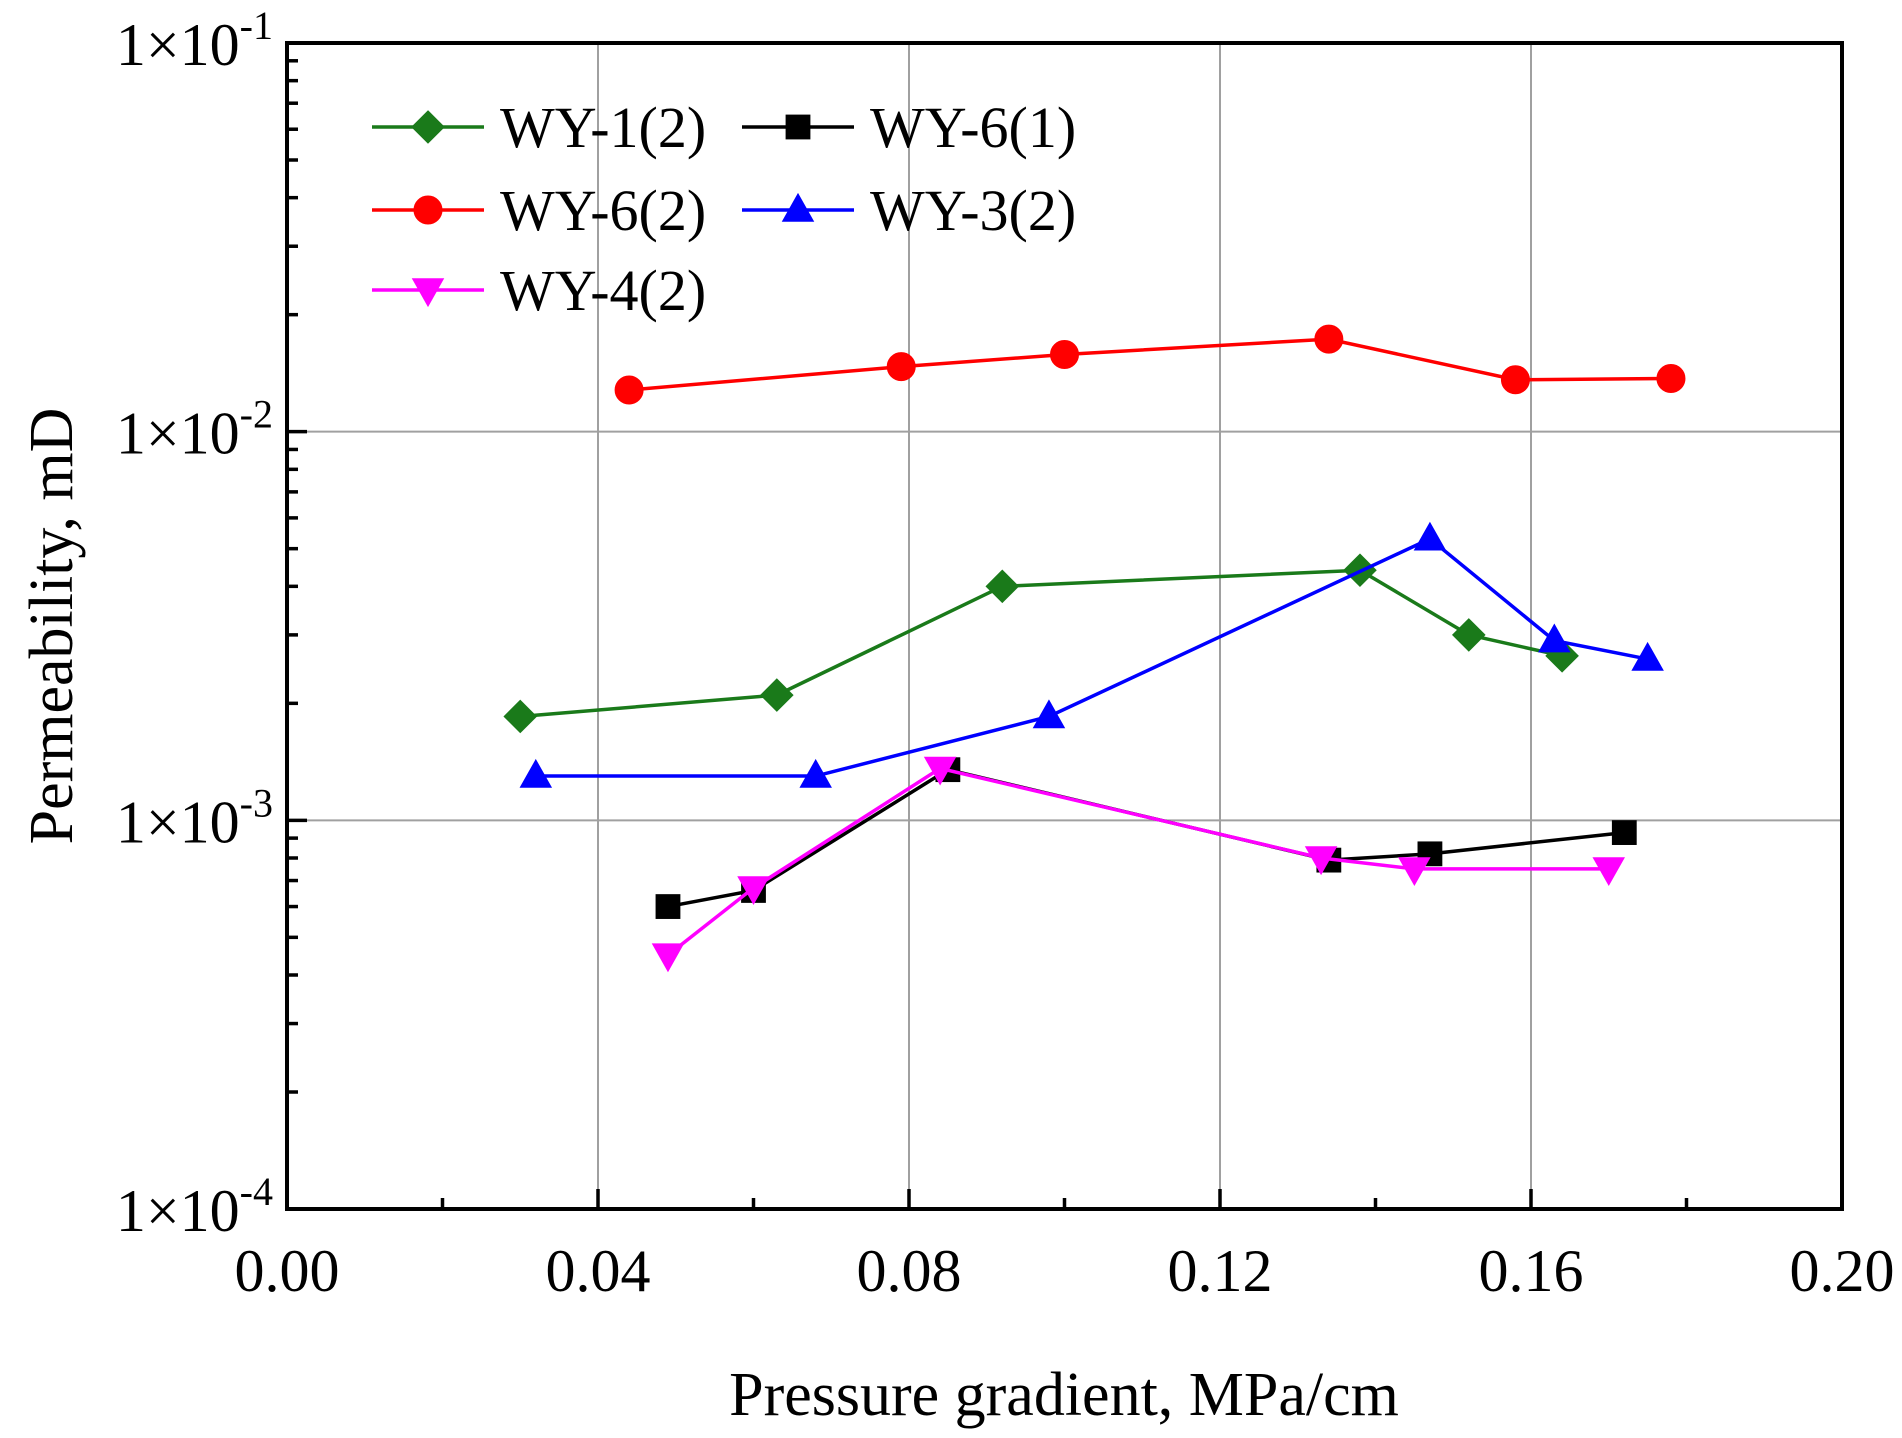 The image size is (1902, 1438). Describe the element at coordinates (598, 1271) in the screenshot. I see `x-tick-label: 0.04` at that location.